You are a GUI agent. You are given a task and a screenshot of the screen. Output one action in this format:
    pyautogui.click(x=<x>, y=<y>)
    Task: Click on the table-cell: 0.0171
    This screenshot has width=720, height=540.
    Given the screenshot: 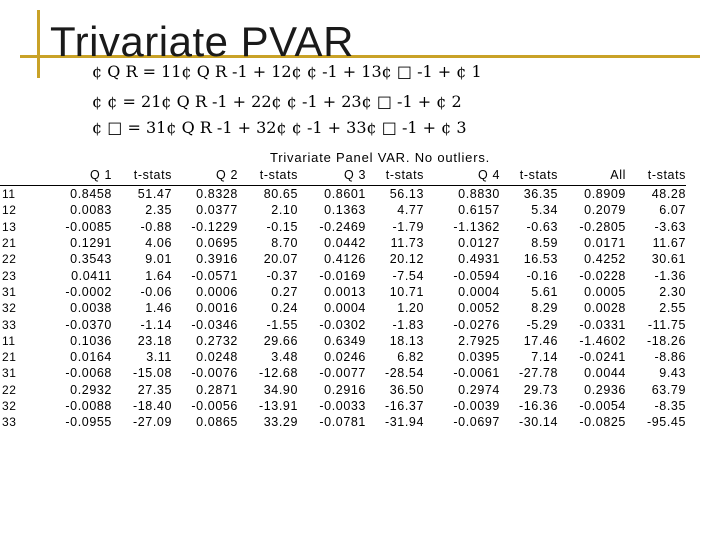 What is the action you would take?
    pyautogui.click(x=605, y=243)
    